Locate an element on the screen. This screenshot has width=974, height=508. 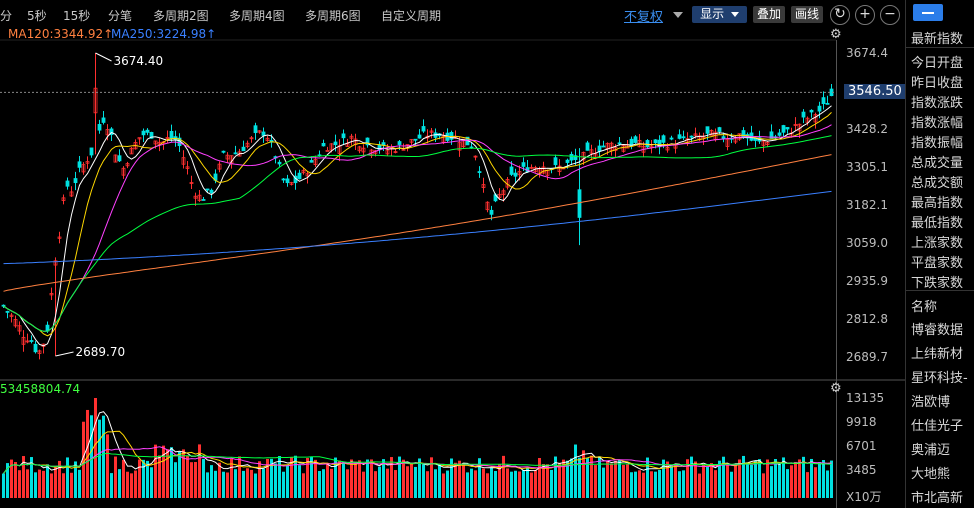
overlay-button: 叠加 is located at coordinates (769, 14).